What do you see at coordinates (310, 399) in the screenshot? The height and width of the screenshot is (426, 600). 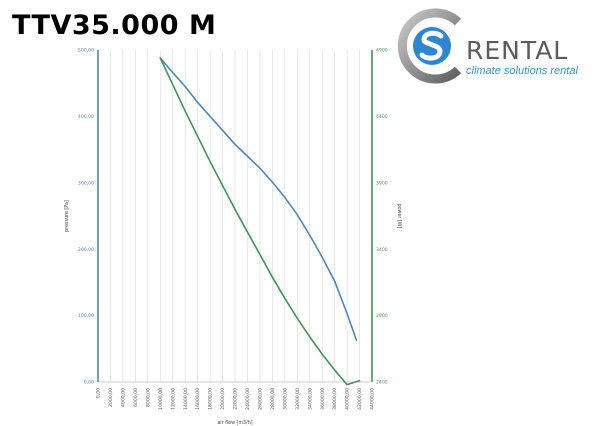 I see `x-tick-label: 34000,00` at bounding box center [310, 399].